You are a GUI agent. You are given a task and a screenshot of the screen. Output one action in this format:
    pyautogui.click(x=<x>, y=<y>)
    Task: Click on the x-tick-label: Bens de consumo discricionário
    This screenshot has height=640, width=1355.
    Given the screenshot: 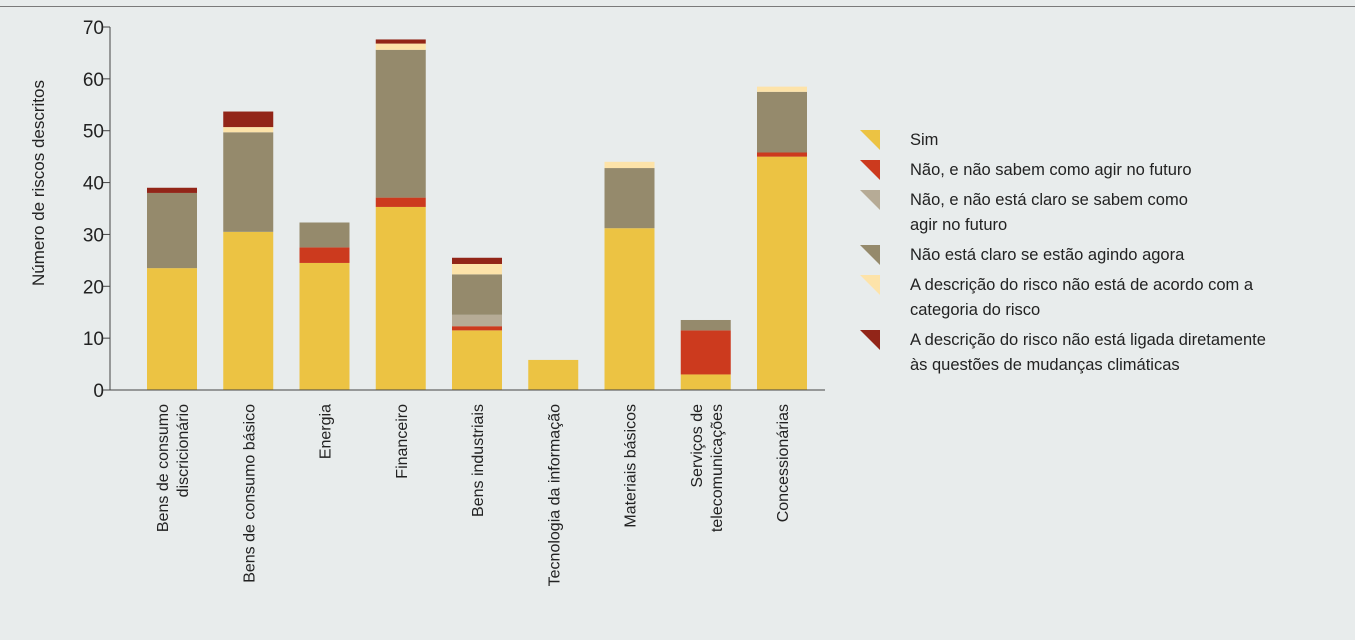 What is the action you would take?
    pyautogui.click(x=173, y=468)
    